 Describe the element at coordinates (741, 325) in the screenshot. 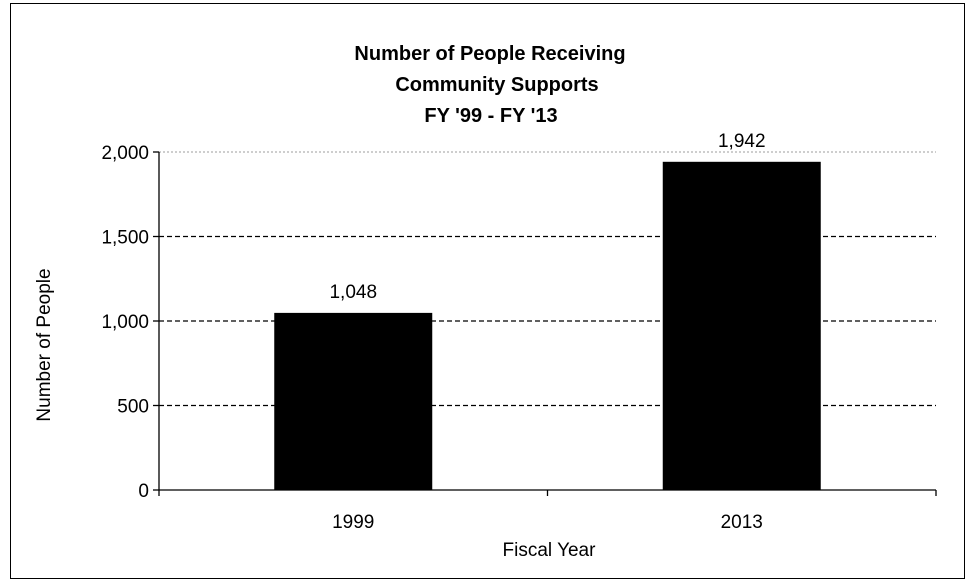

I see `bar-2013` at that location.